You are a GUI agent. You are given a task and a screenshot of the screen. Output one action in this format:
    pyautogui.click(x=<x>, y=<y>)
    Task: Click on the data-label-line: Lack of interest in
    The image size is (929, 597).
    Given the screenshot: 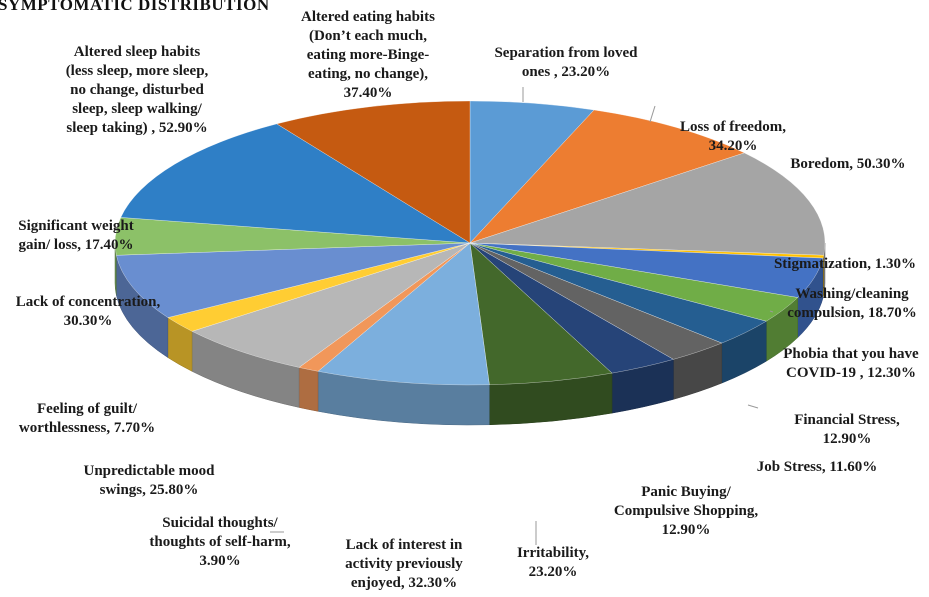 What is the action you would take?
    pyautogui.click(x=404, y=545)
    